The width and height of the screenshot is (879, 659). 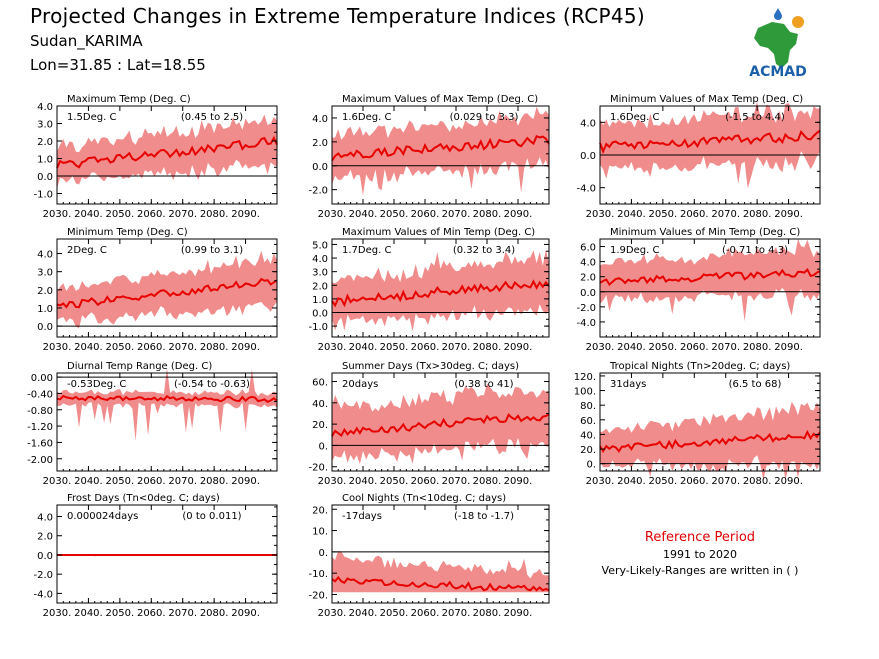 I want to click on ytick-label: -1.60, so click(x=40, y=443).